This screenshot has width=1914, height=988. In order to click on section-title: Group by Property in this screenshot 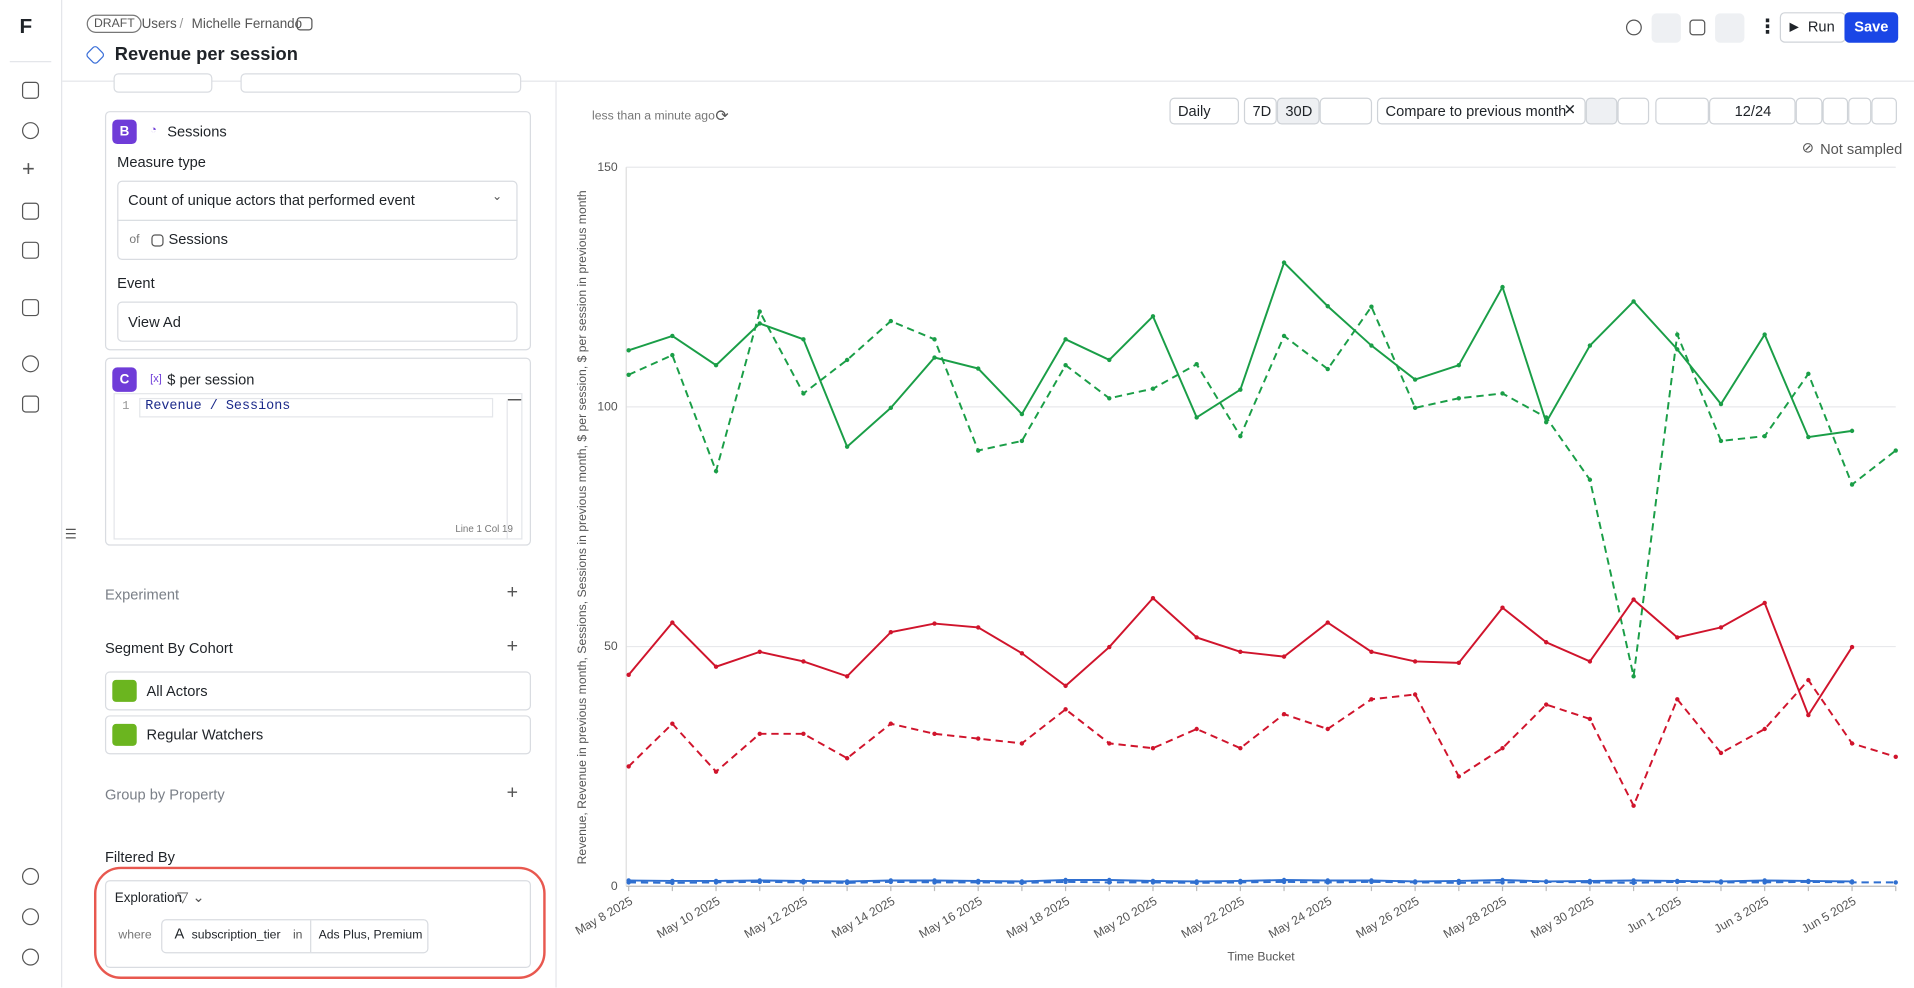, I will do `click(164, 795)`.